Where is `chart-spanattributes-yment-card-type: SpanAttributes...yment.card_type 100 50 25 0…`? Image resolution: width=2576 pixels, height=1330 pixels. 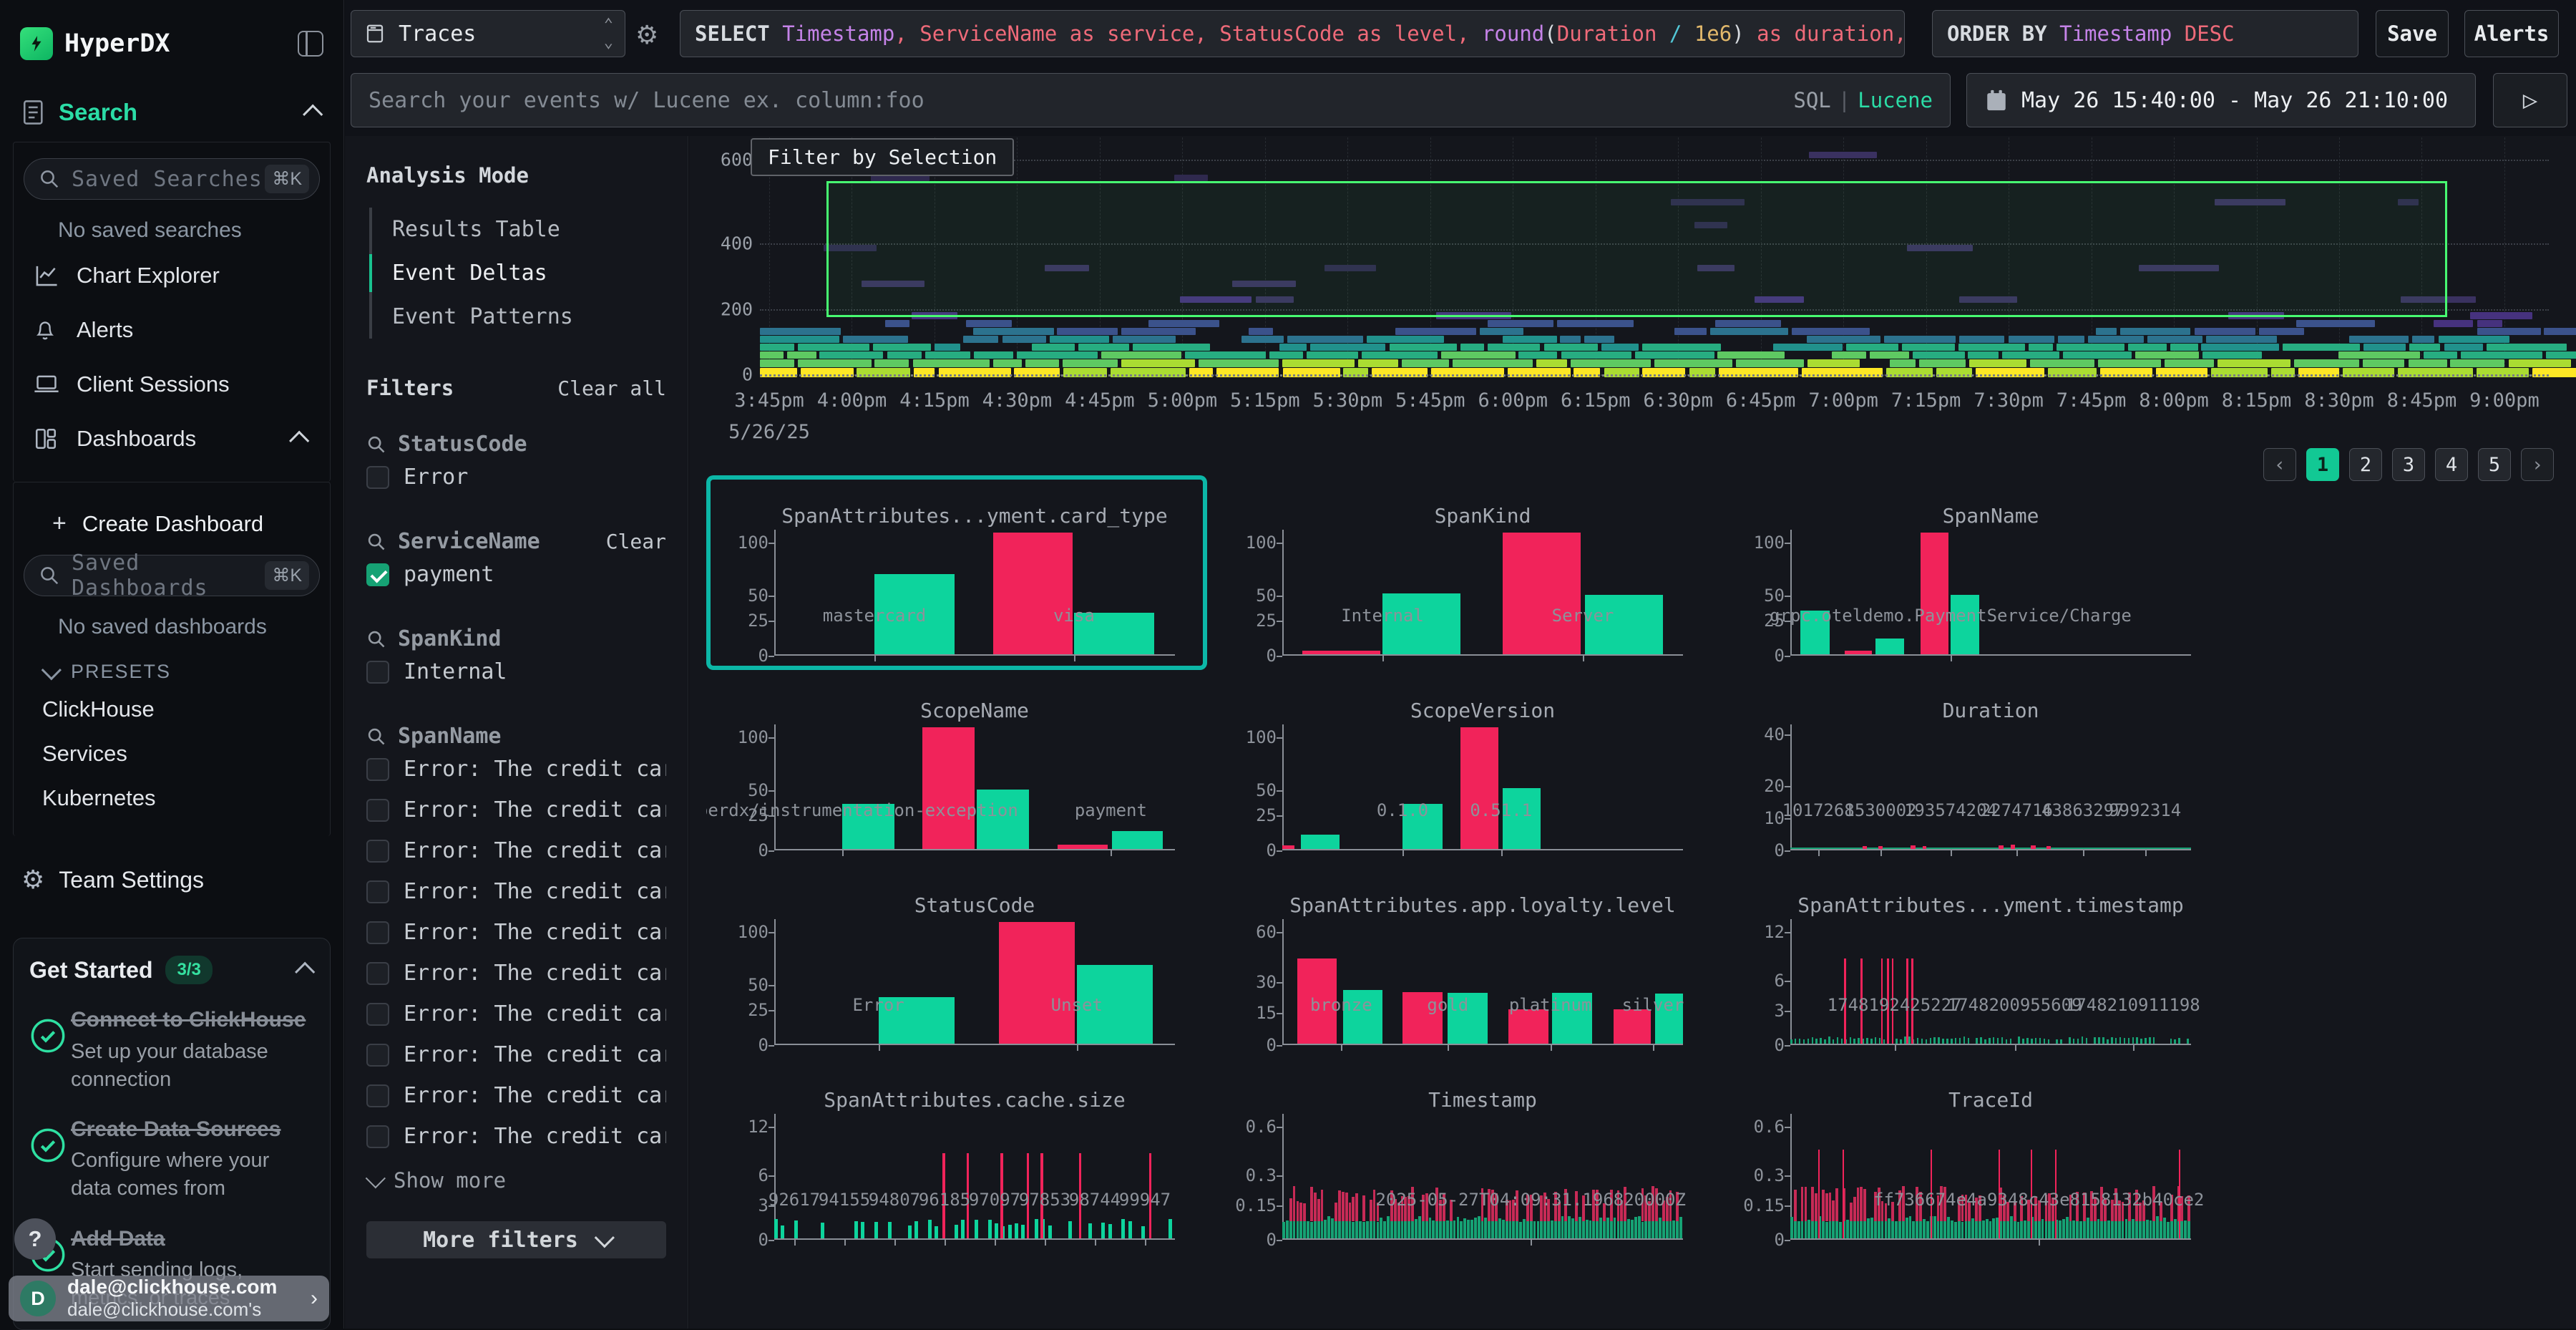
chart-spanattributes-yment-card-type: SpanAttributes...yment.card_type 100 50 25 0… is located at coordinates (956, 572).